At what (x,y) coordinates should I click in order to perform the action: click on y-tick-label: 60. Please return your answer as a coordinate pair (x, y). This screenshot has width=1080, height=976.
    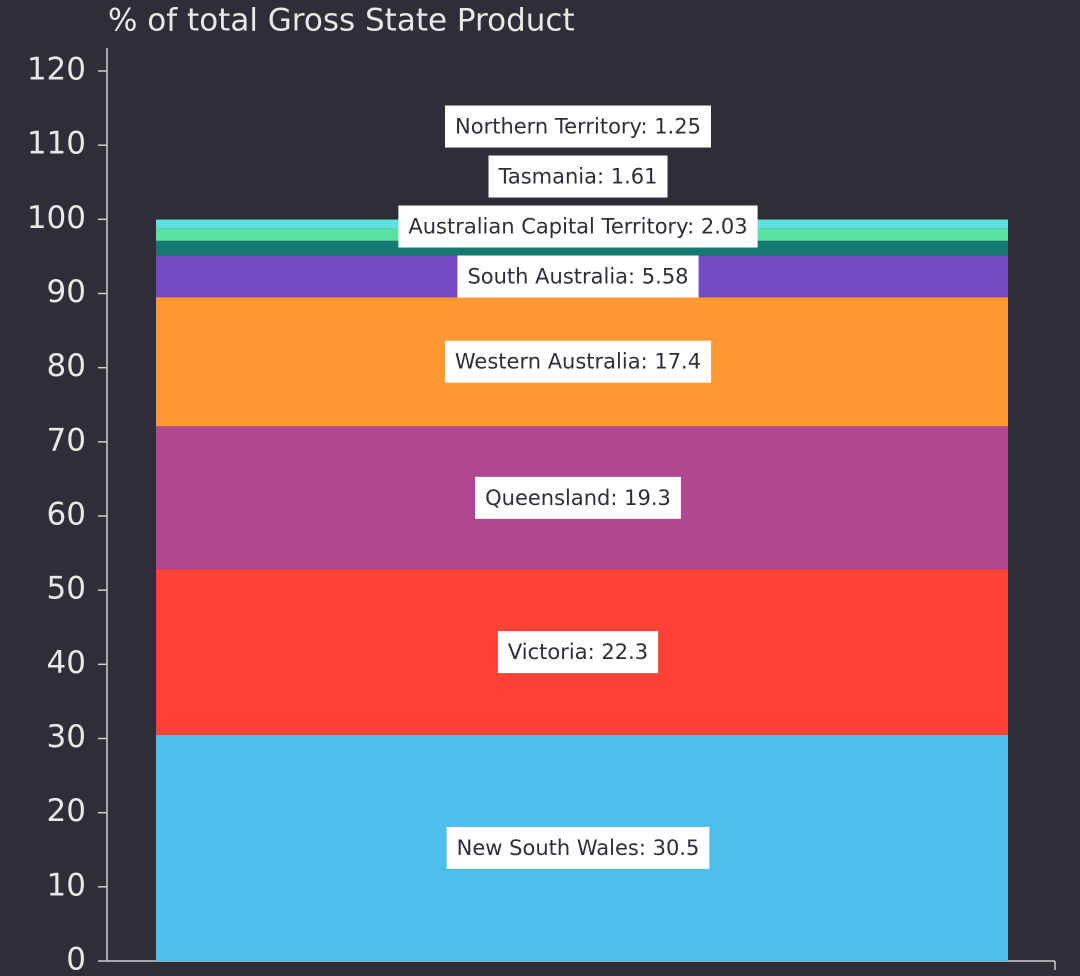
    Looking at the image, I should click on (66, 515).